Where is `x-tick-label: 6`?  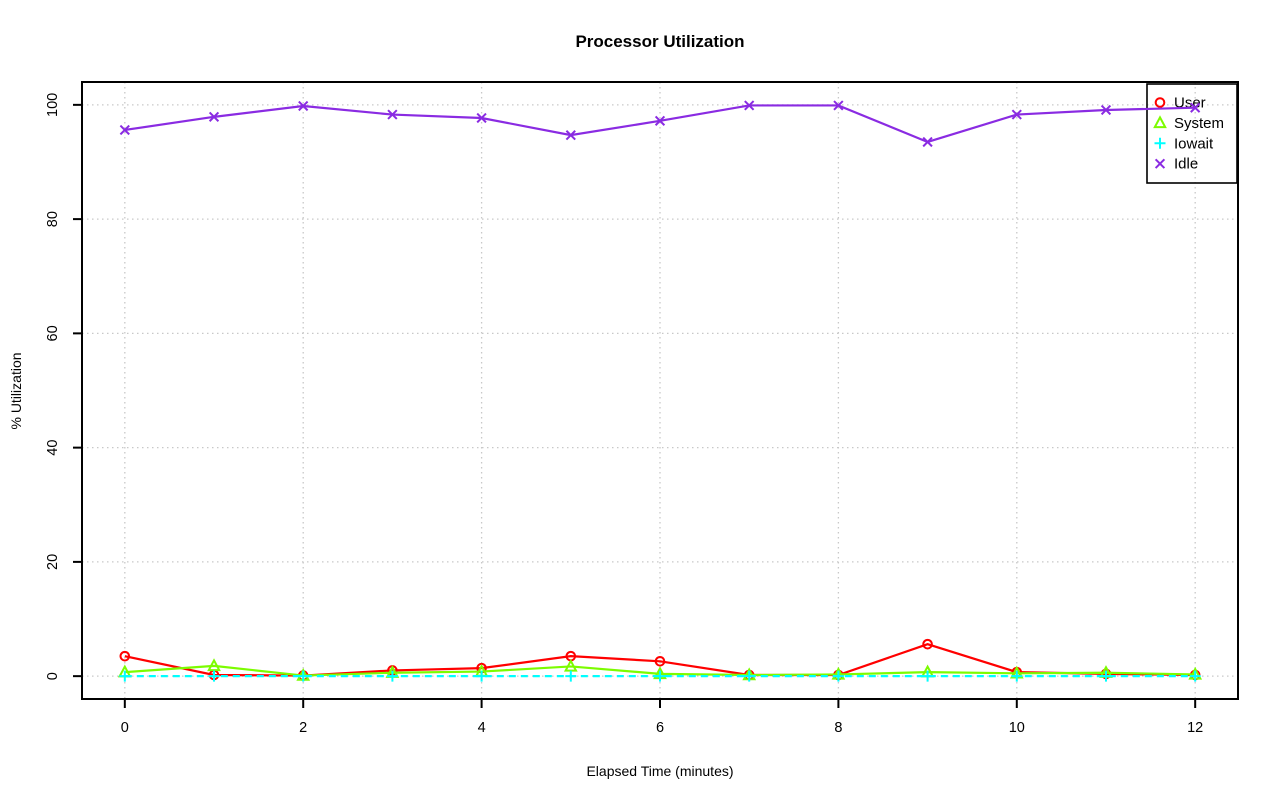 x-tick-label: 6 is located at coordinates (660, 728).